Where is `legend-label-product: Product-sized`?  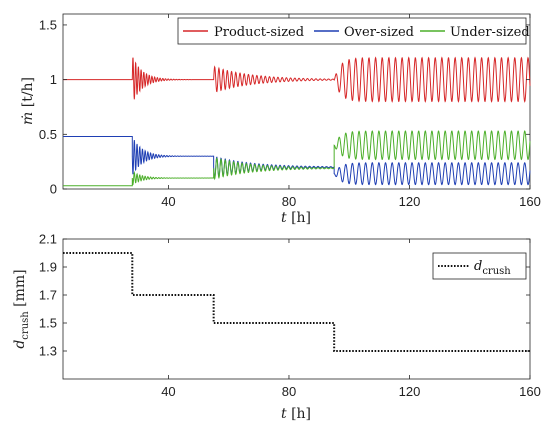
legend-label-product: Product-sized is located at coordinates (259, 32).